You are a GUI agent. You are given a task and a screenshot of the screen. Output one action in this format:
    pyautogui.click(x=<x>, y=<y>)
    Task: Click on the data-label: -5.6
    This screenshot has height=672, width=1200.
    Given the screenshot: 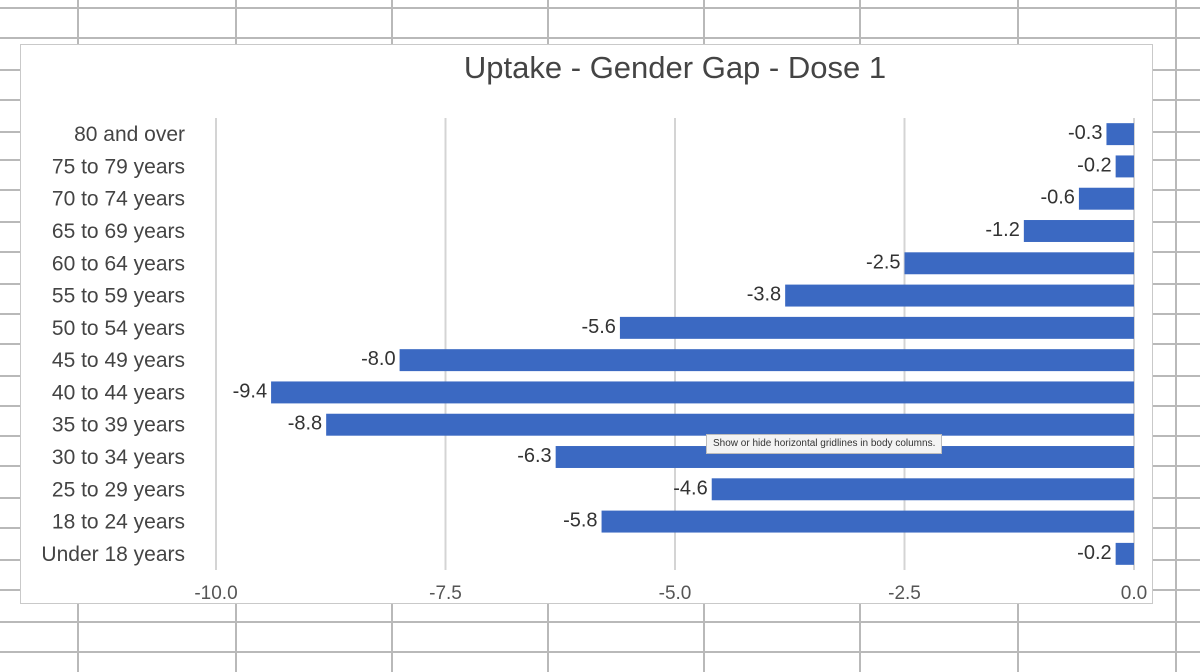 What is the action you would take?
    pyautogui.click(x=598, y=327)
    